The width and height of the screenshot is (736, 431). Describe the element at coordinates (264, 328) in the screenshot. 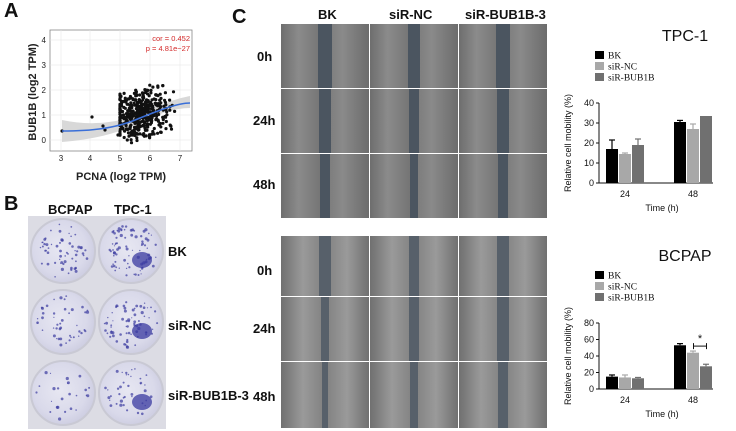

I see `wound-time-24h-bottom: 24h` at that location.